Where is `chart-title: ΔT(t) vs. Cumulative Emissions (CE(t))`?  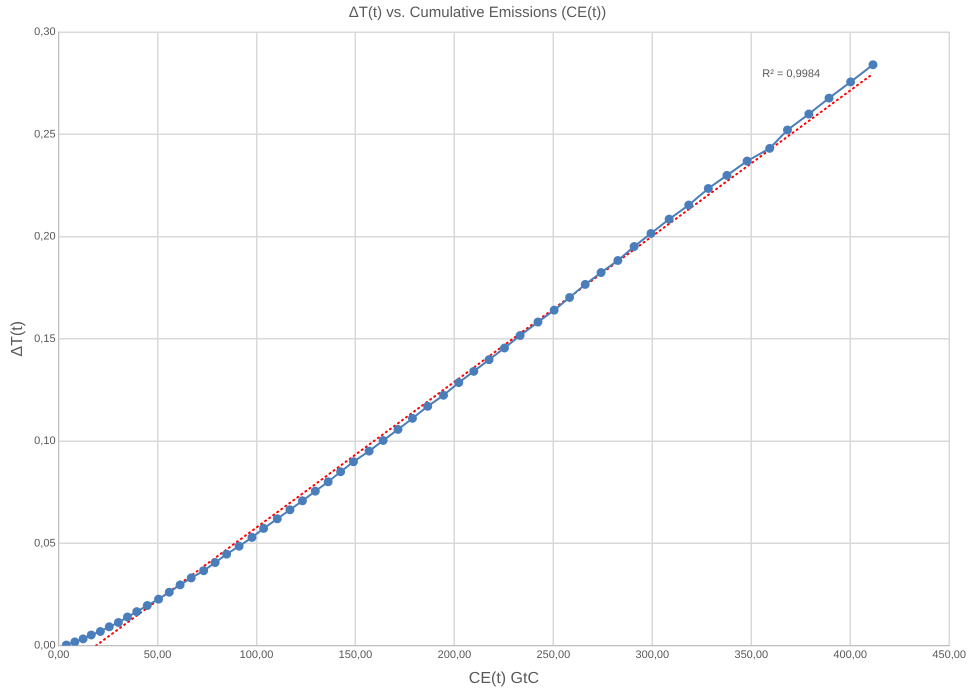
chart-title: ΔT(t) vs. Cumulative Emissions (CE(t)) is located at coordinates (477, 13).